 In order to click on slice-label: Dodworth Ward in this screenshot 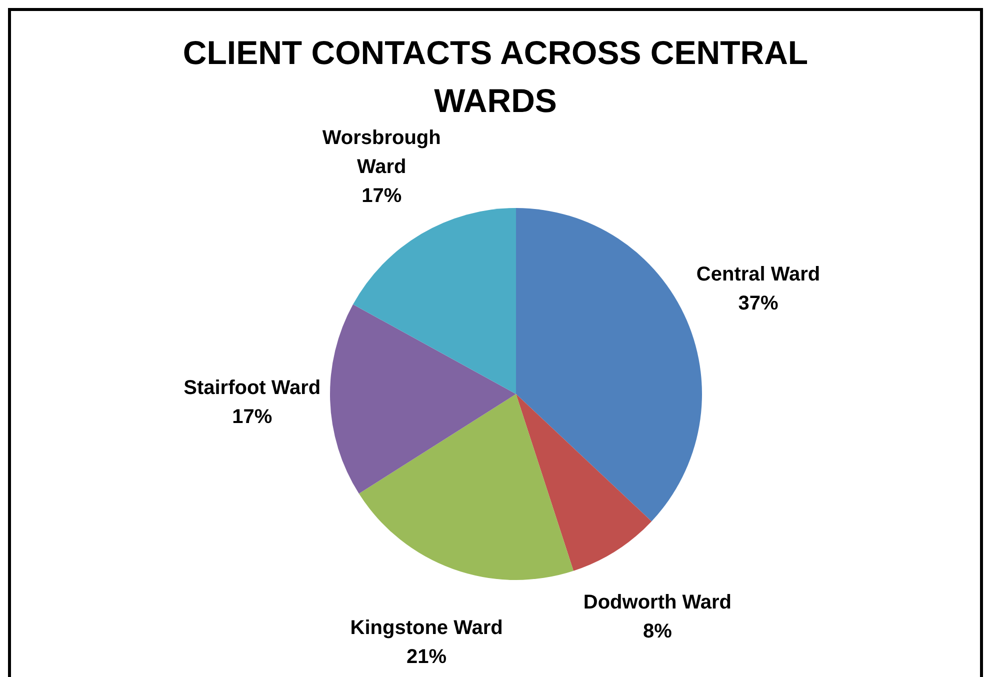, I will do `click(657, 602)`.